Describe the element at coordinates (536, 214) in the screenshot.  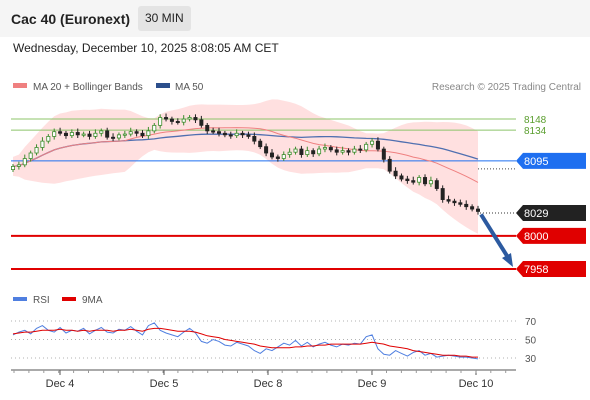
I see `level-label-8029: 8029` at that location.